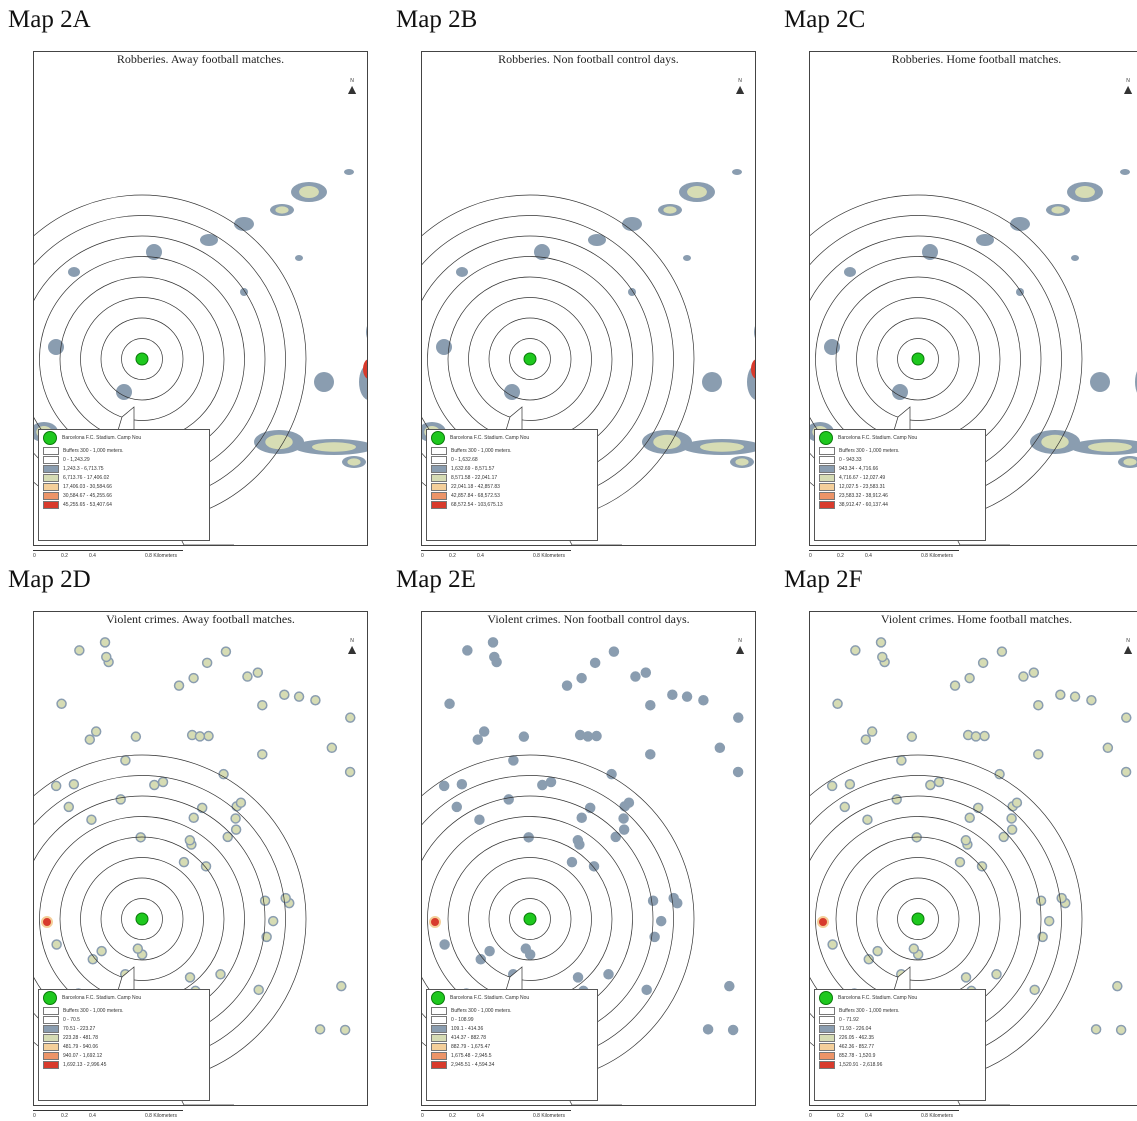 Image resolution: width=1137 pixels, height=1121 pixels. I want to click on map-label: Map 2C, so click(825, 19).